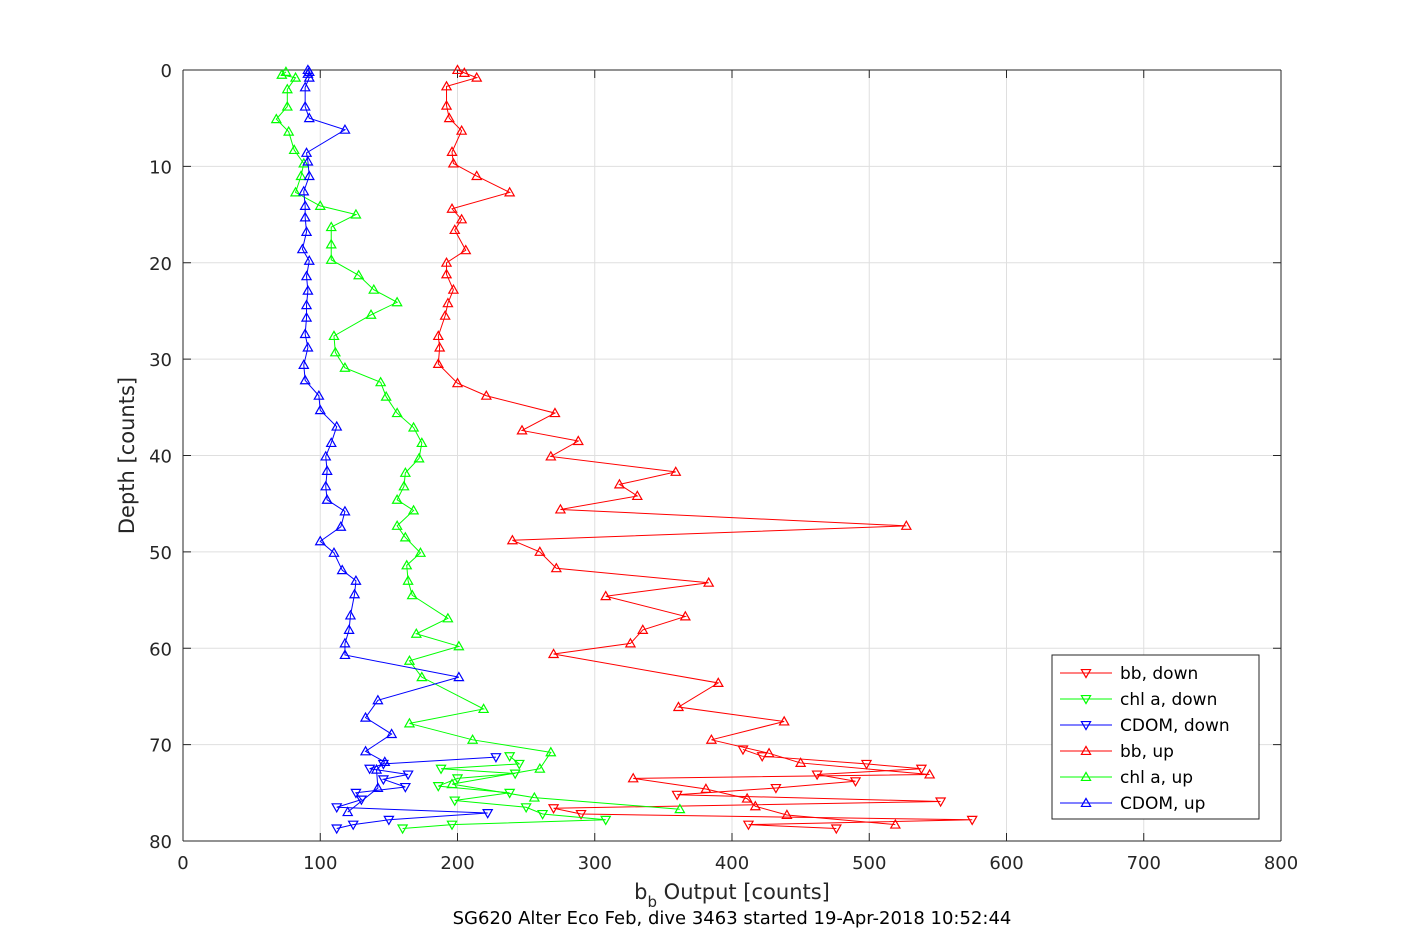  Describe the element at coordinates (1175, 726) in the screenshot. I see `legend-entry: CDOM, down` at that location.